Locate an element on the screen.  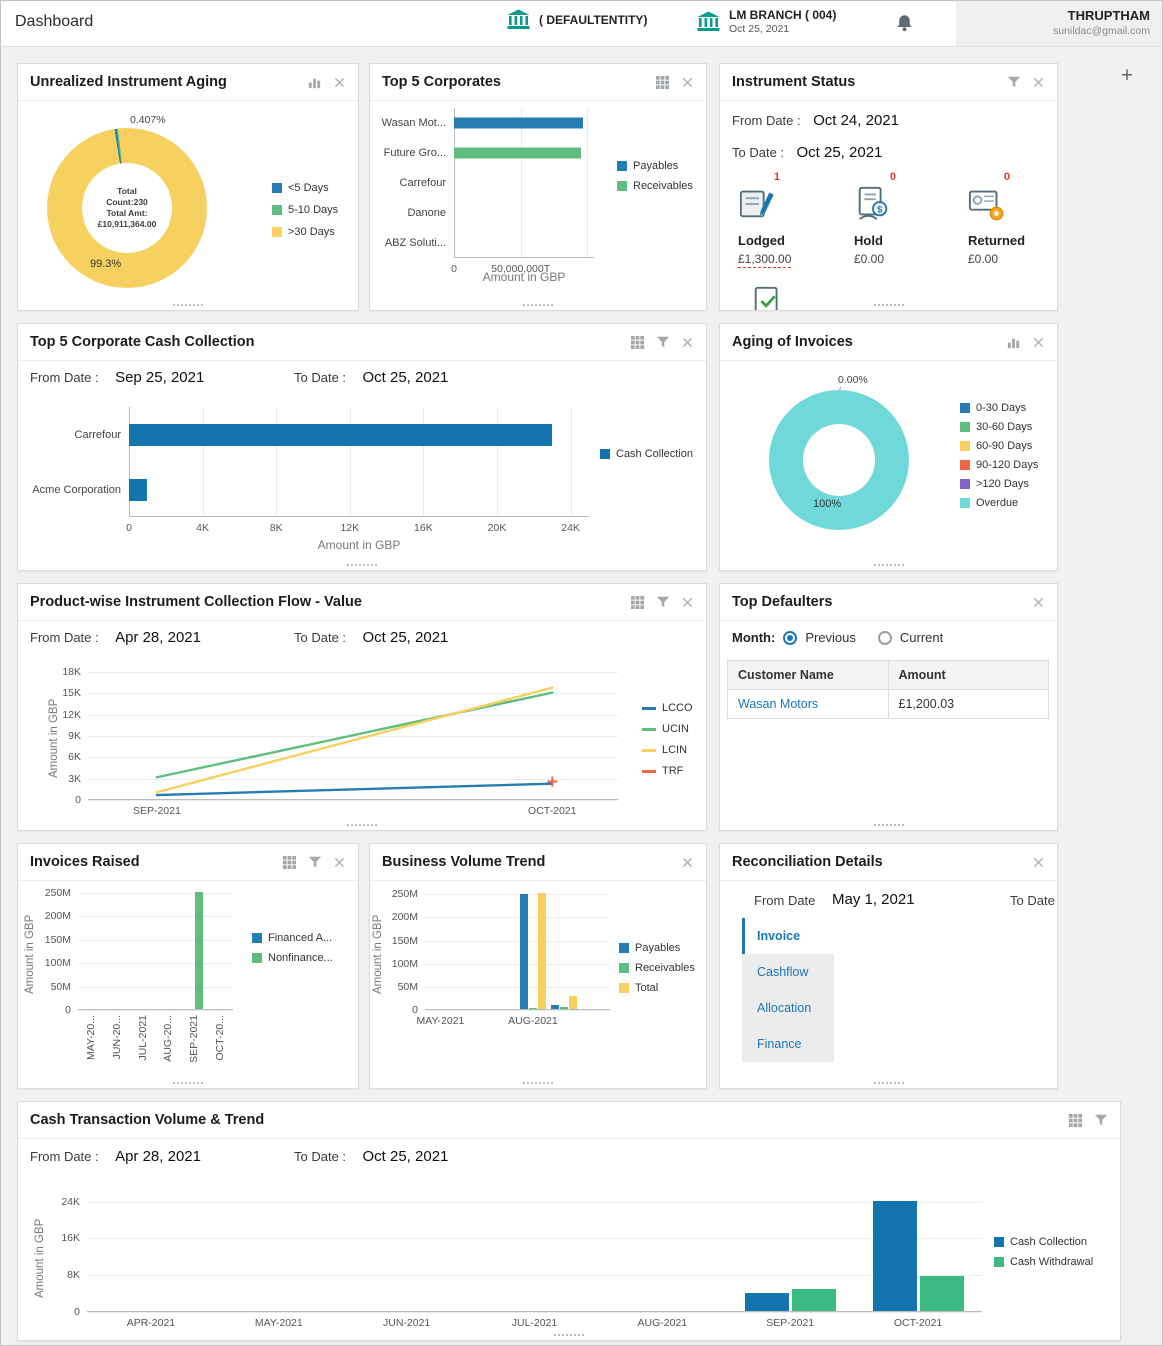
bank-icon is located at coordinates (708, 21).